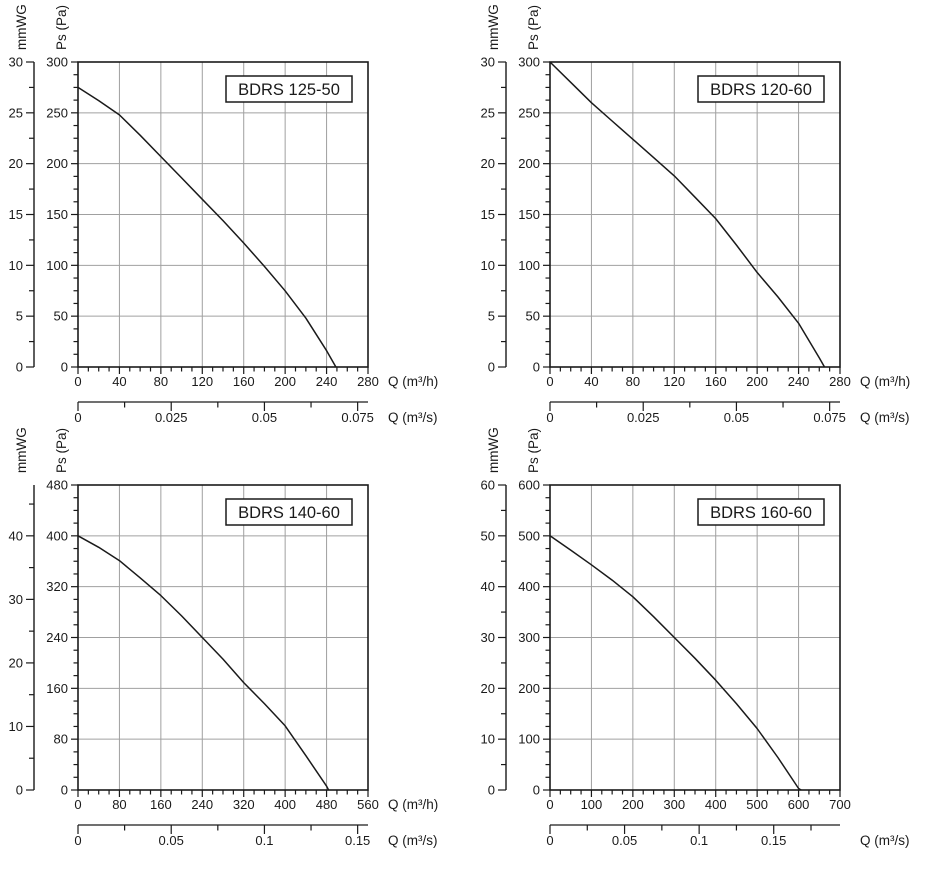  I want to click on x2-tick-label: 0.1, so click(699, 840).